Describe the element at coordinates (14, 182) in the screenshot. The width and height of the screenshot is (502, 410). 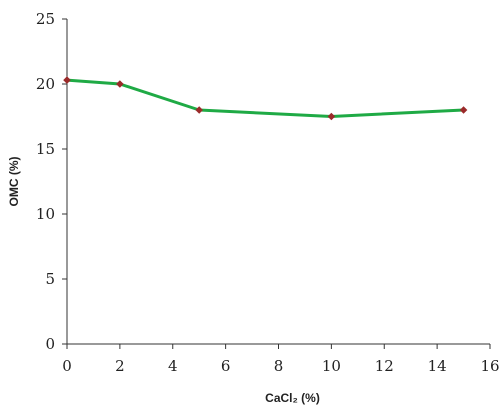
I see `y-axis-title: OMC (%)` at that location.